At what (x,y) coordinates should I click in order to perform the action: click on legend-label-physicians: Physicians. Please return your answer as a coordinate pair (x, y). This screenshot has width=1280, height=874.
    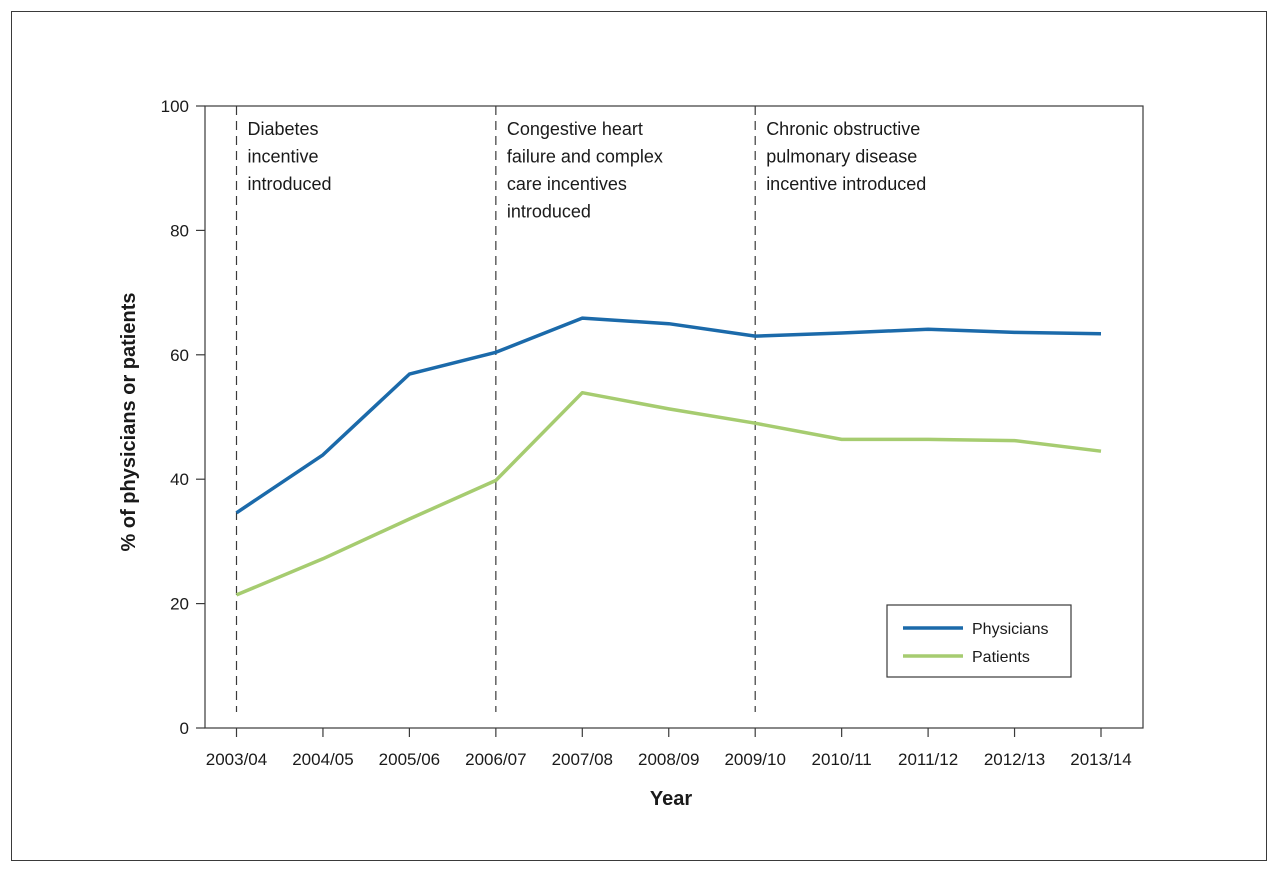
    Looking at the image, I should click on (1010, 629).